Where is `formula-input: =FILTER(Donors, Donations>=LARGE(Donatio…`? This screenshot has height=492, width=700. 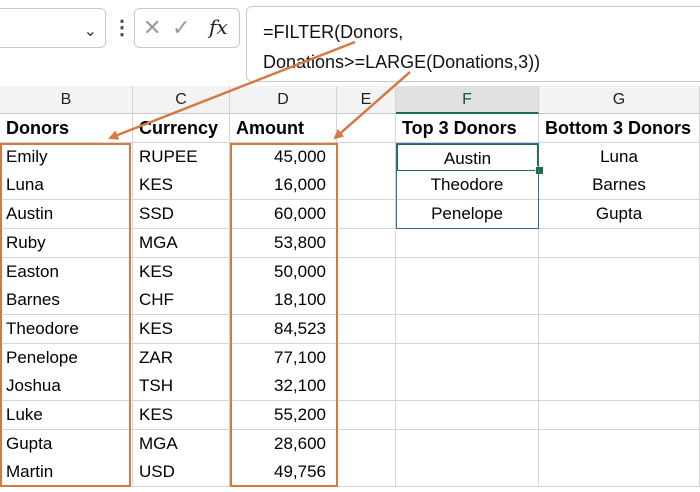
formula-input: =FILTER(Donors, Donations>=LARGE(Donatio… is located at coordinates (473, 44).